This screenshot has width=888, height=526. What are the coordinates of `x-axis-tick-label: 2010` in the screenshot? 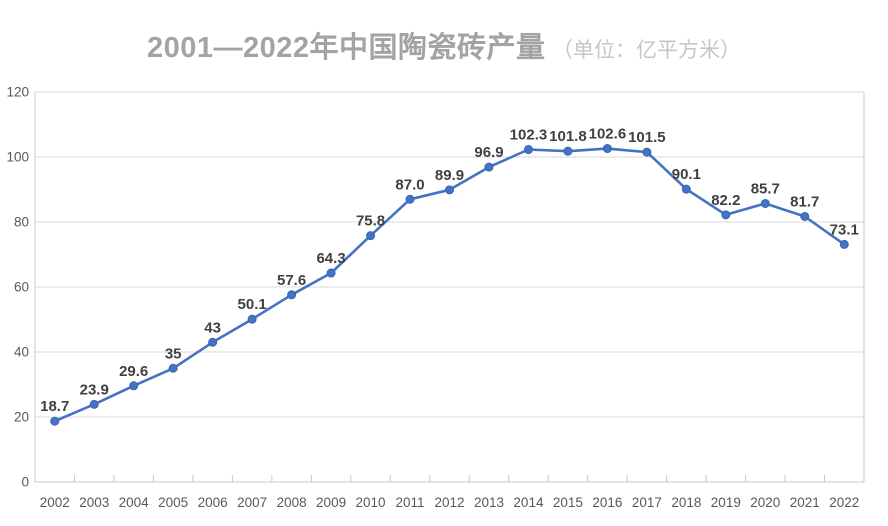 It's located at (371, 502).